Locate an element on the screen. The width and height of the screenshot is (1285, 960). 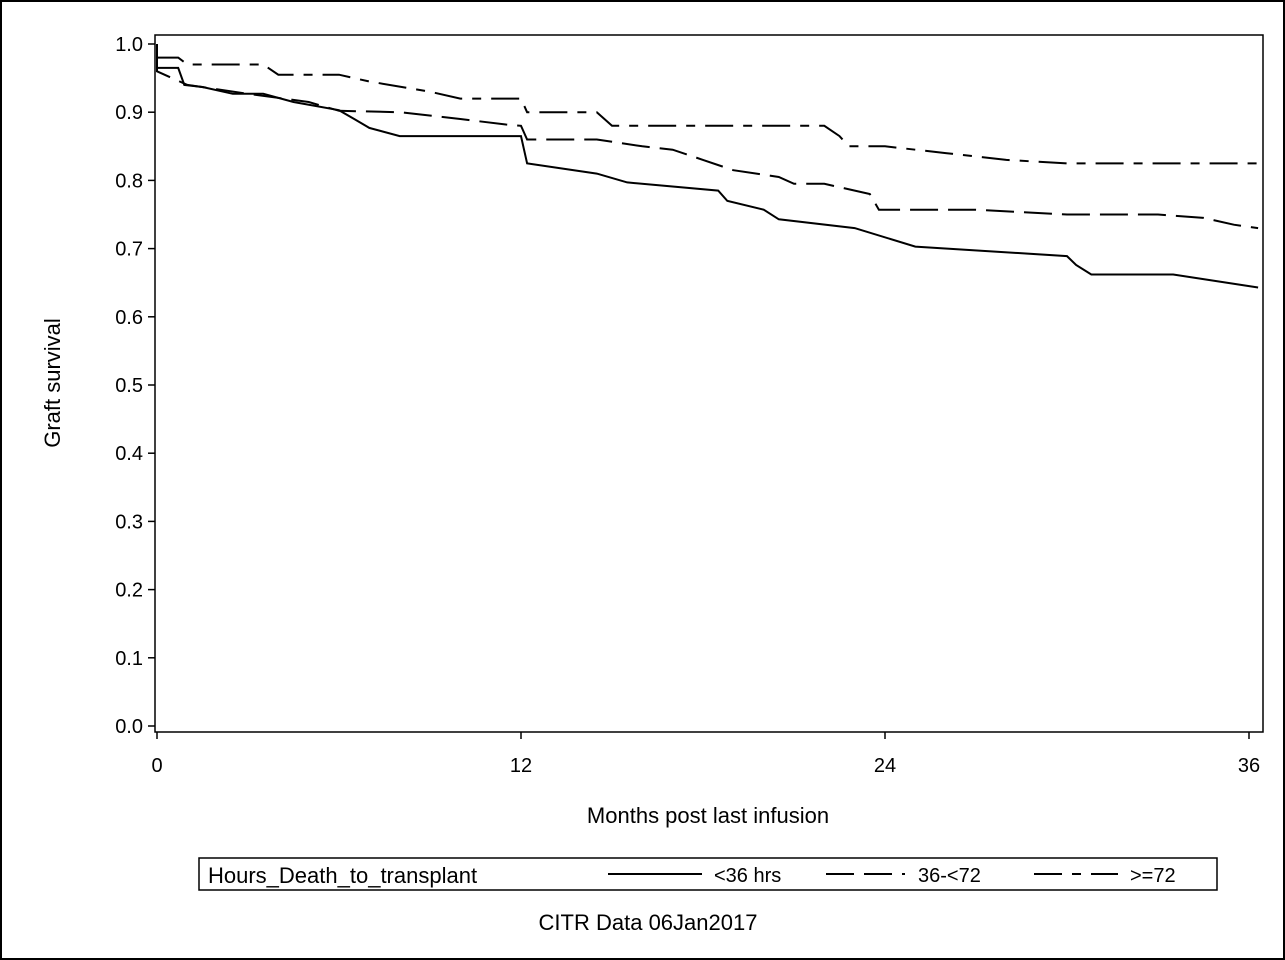
y-tick-label: 0.4 is located at coordinates (129, 454).